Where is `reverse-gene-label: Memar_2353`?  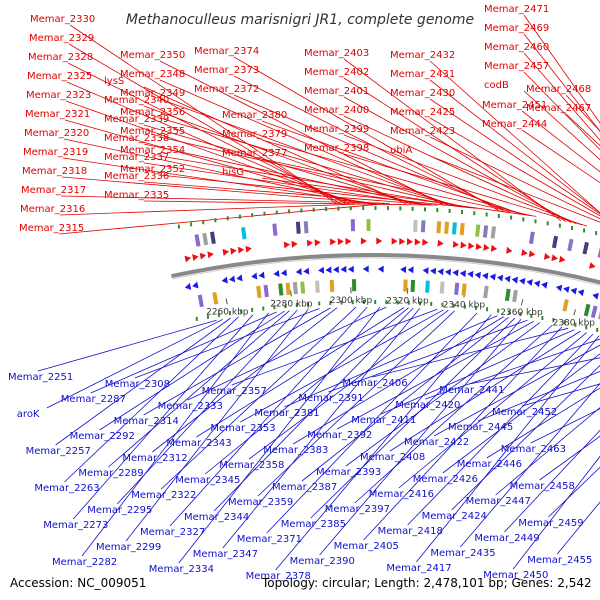
reverse-gene-label: Memar_2353 is located at coordinates (242, 428).